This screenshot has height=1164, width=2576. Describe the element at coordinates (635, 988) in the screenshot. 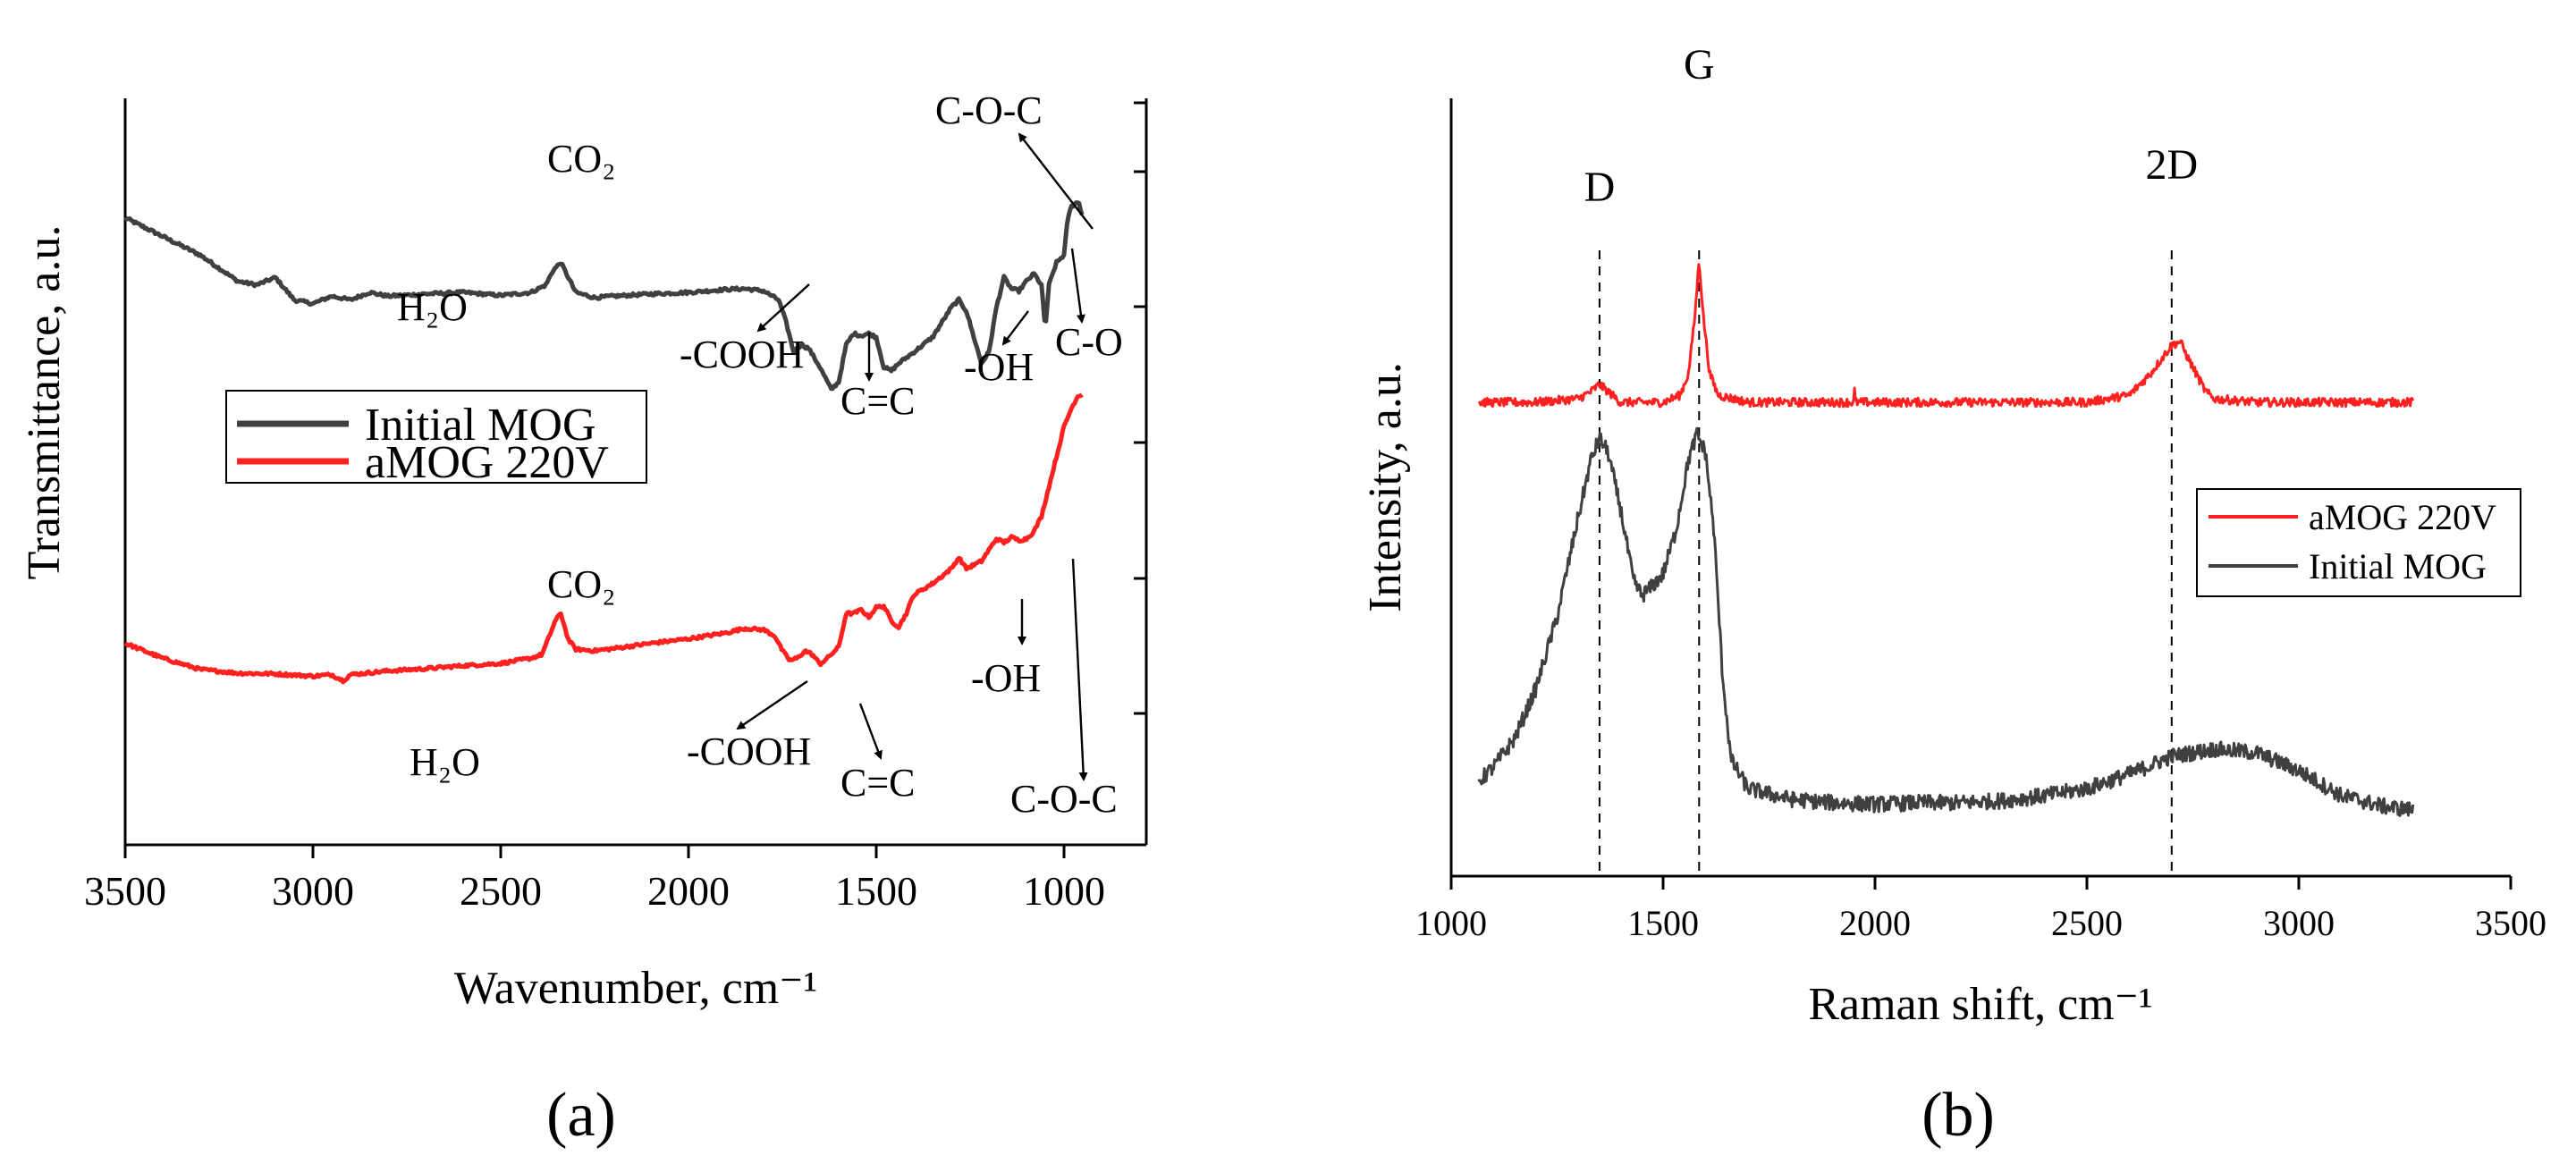

I see `panel-a-x-axis-label: Wavenumber, cm⁻¹` at that location.